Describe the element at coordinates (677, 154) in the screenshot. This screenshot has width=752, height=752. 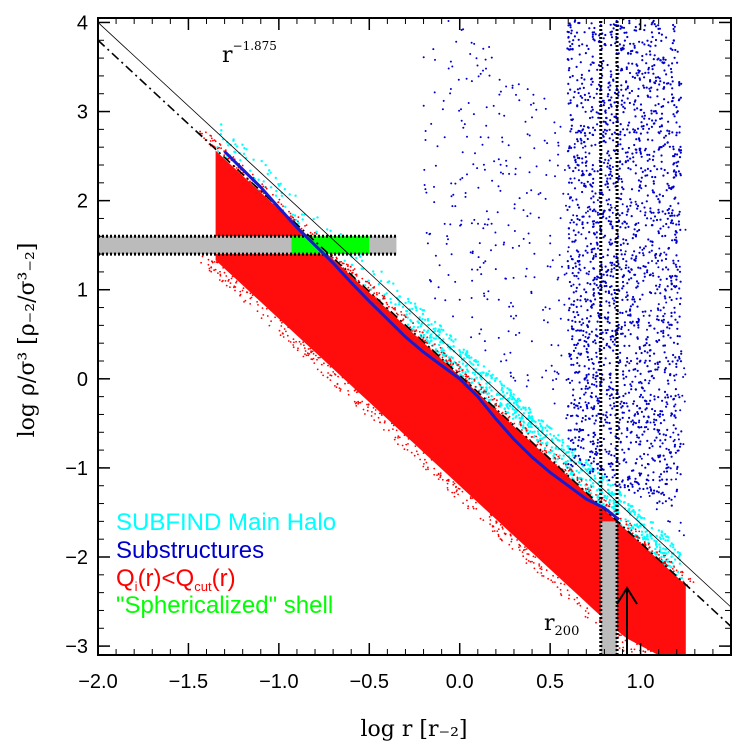
I see `substructure-point-1911` at that location.